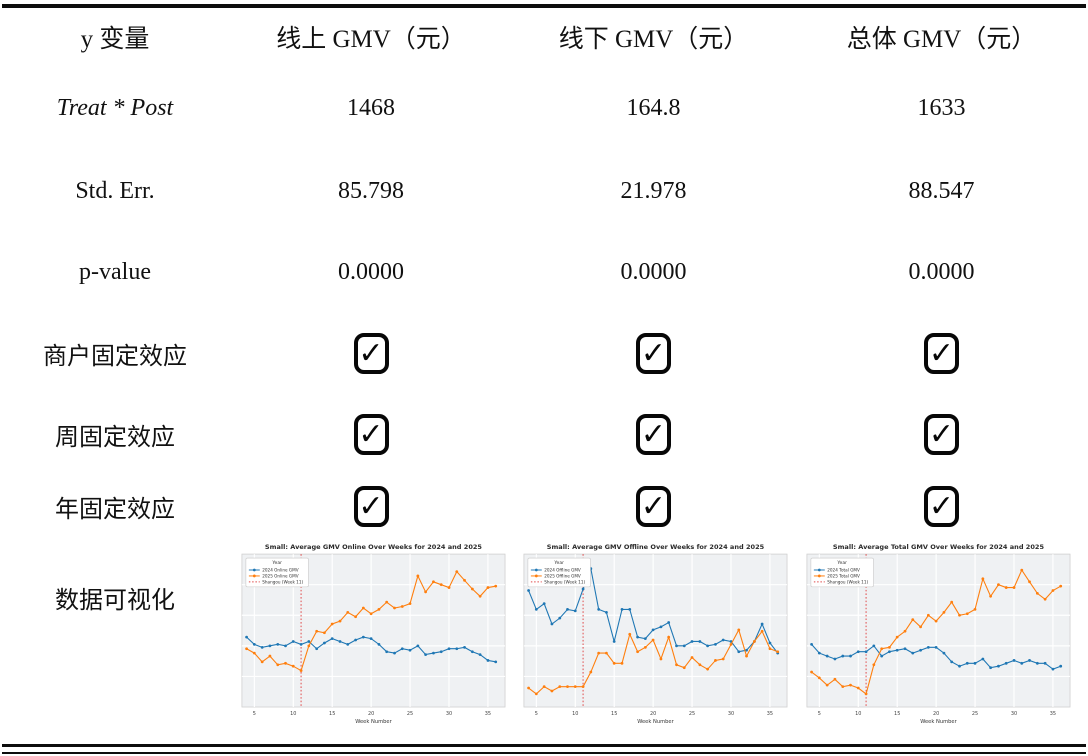 This screenshot has width=1088, height=756. Describe the element at coordinates (653, 107) in the screenshot. I see `coef-offline: 164.8` at that location.